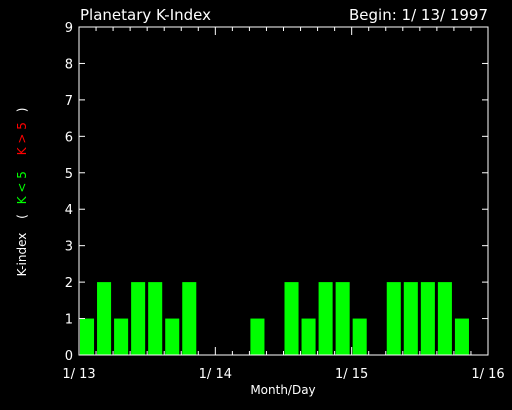  Describe the element at coordinates (69, 283) in the screenshot. I see `y-tick-label: 2` at that location.